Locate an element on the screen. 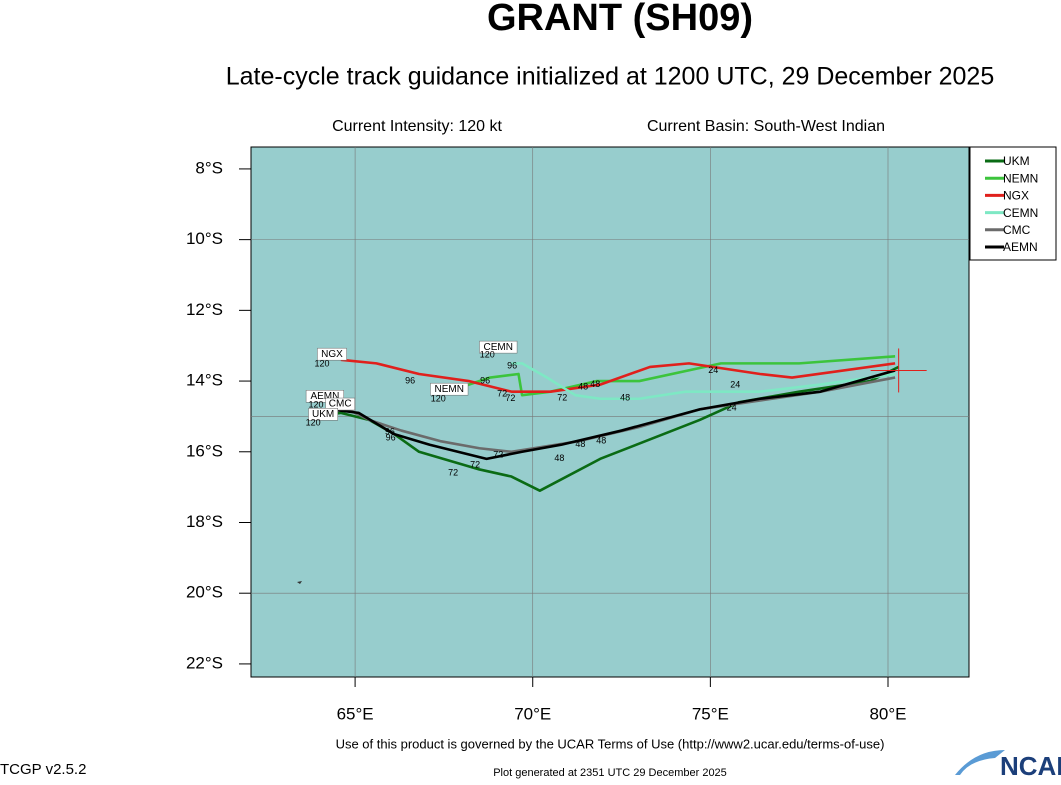 The height and width of the screenshot is (785, 1061). legend-label: NGX is located at coordinates (1016, 196).